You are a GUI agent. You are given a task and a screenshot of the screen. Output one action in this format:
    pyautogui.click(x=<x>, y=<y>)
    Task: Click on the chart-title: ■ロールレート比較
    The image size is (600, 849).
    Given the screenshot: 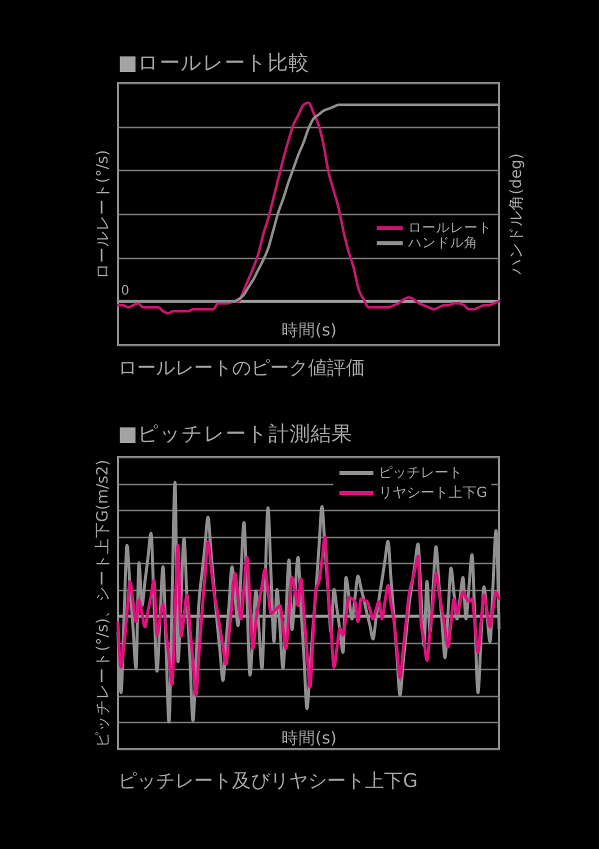 What is the action you would take?
    pyautogui.click(x=214, y=62)
    